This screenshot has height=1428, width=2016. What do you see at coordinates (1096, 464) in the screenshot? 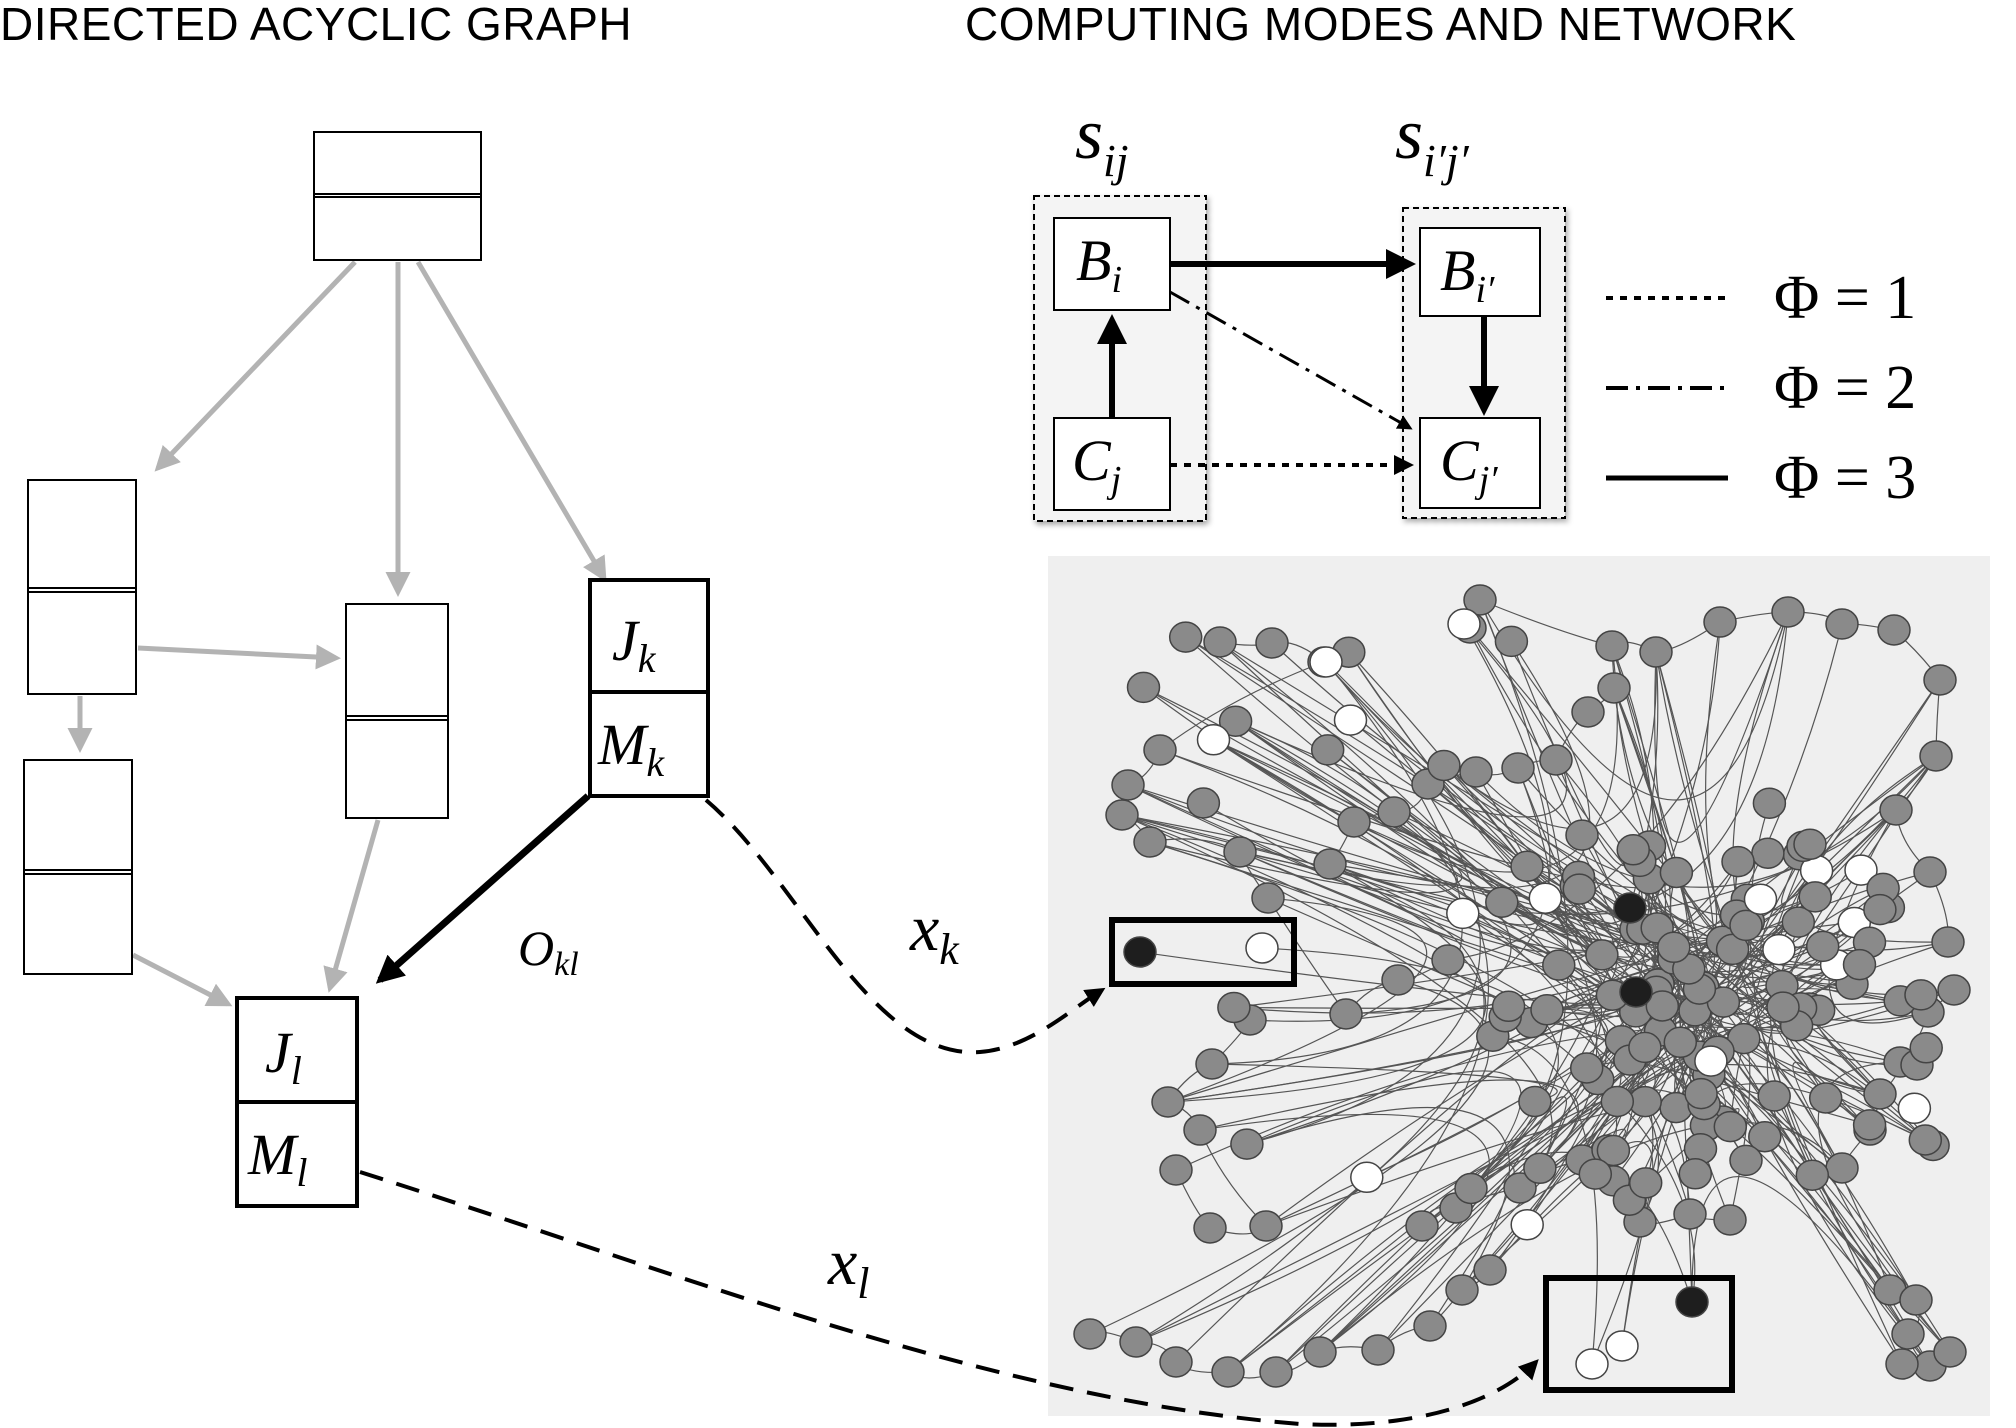
I see `node-c-j-label: Cj` at bounding box center [1096, 464].